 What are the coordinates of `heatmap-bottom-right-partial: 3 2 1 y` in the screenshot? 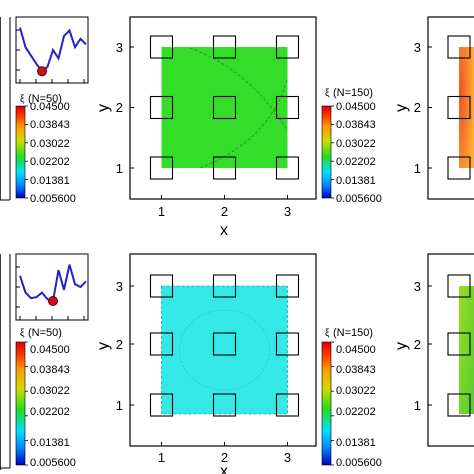 It's located at (433, 350).